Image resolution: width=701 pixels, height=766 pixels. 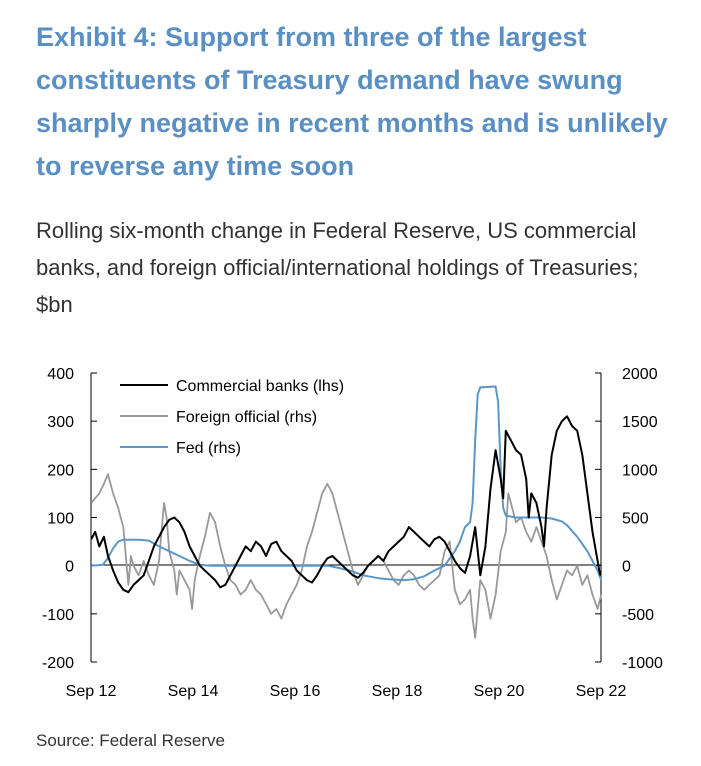 I want to click on right-tick-label: 500, so click(x=635, y=519).